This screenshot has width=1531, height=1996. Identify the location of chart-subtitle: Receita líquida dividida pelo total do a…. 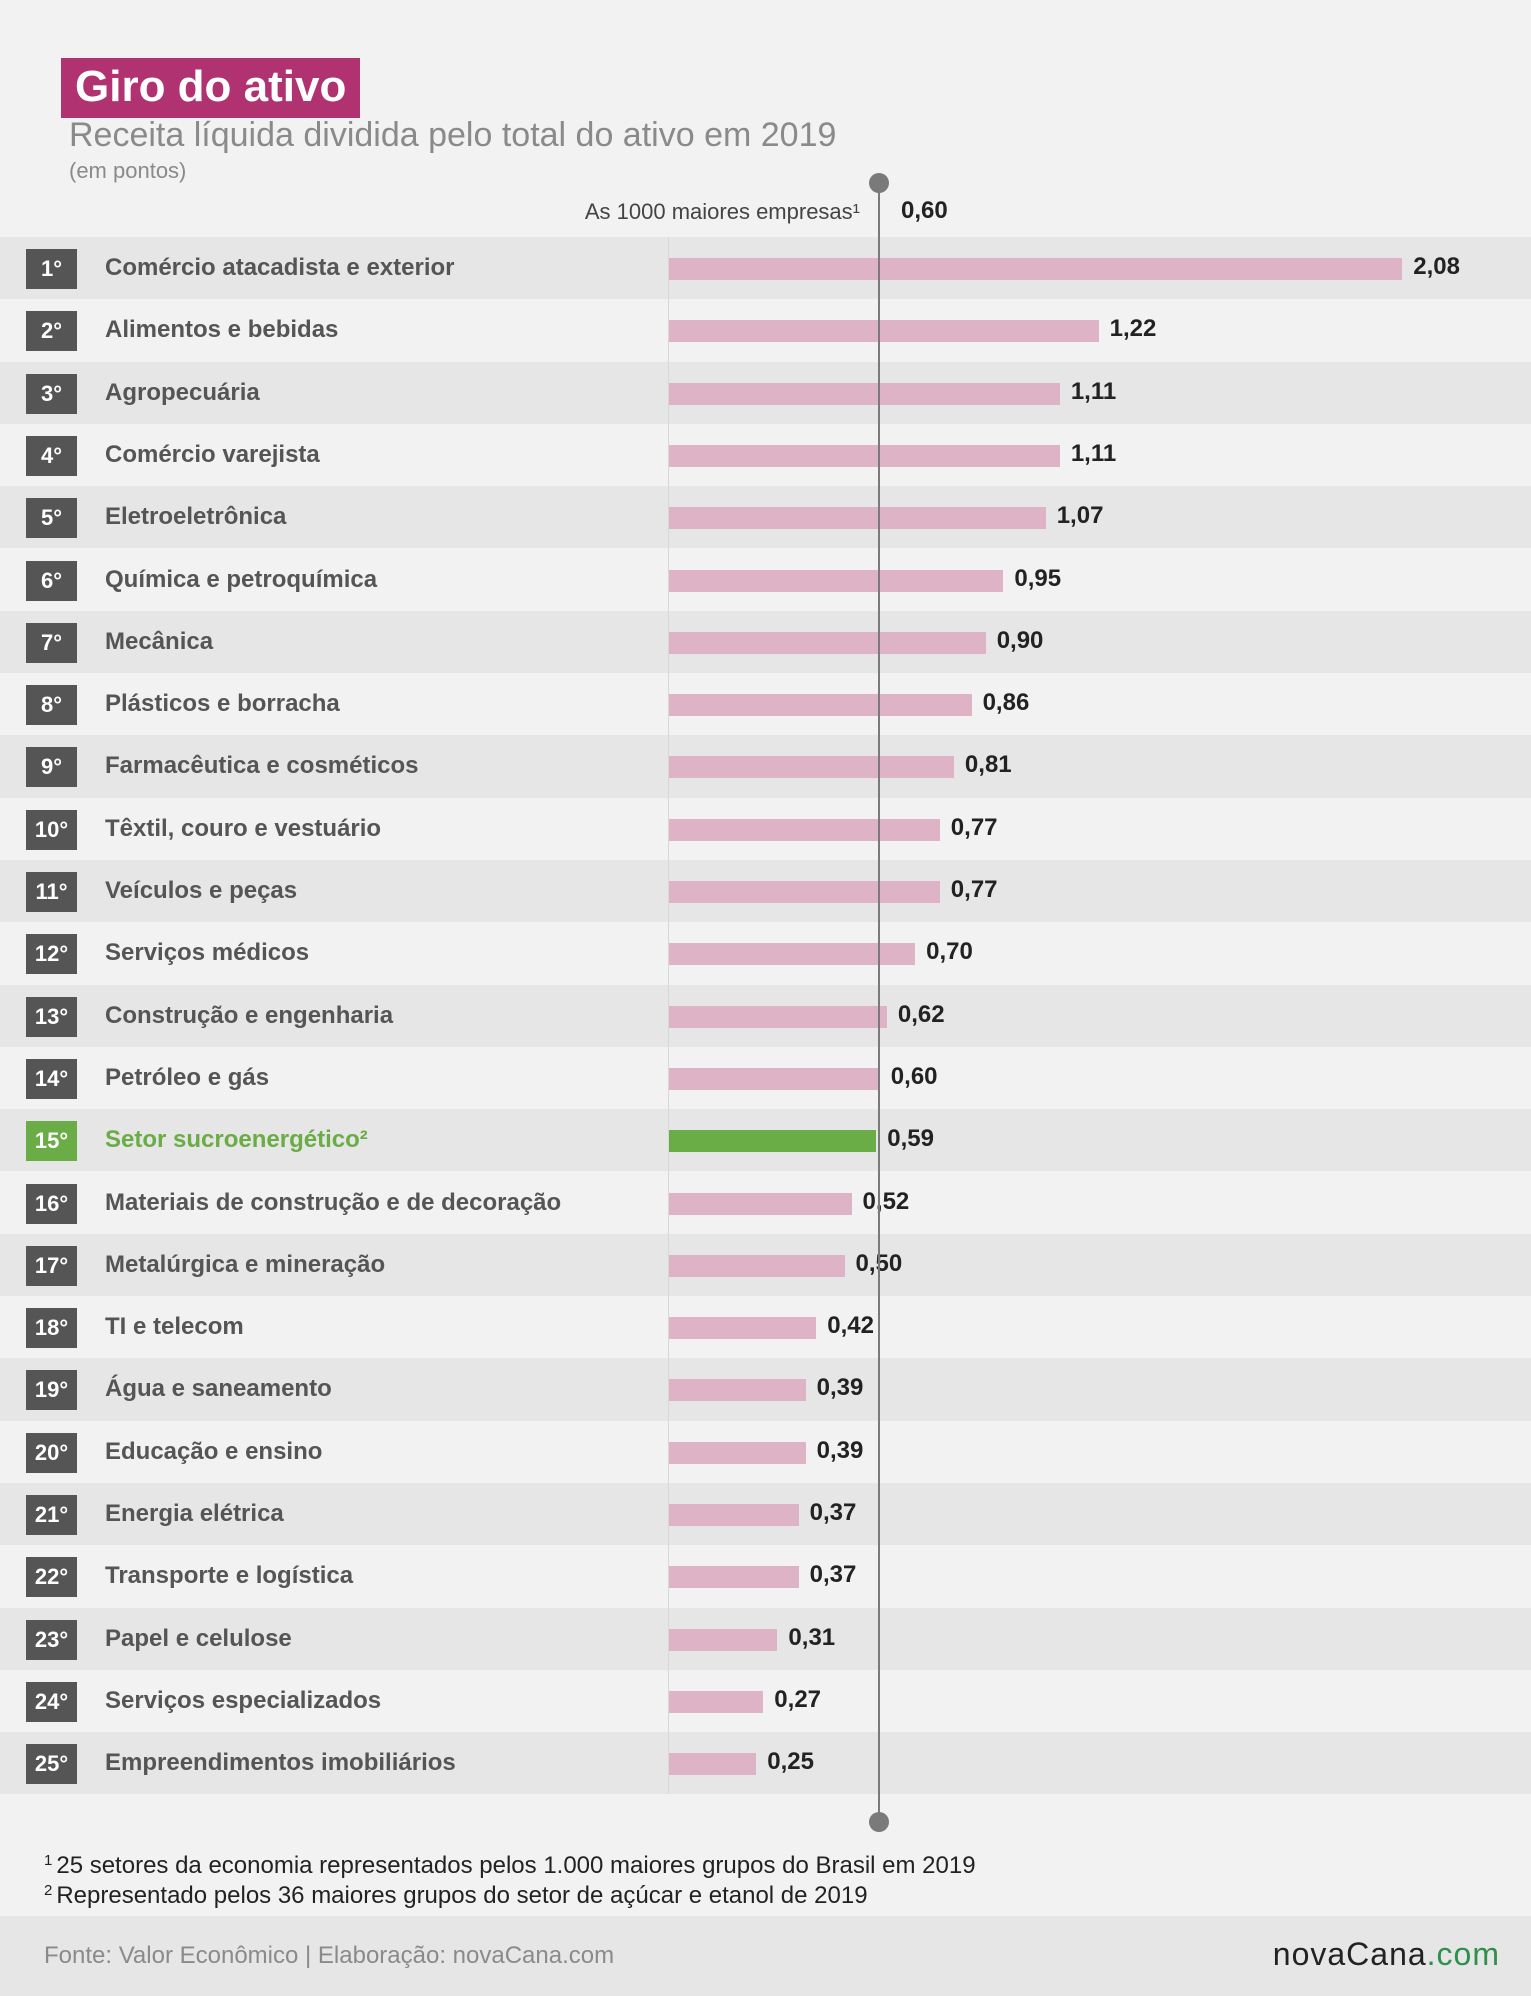
(453, 135).